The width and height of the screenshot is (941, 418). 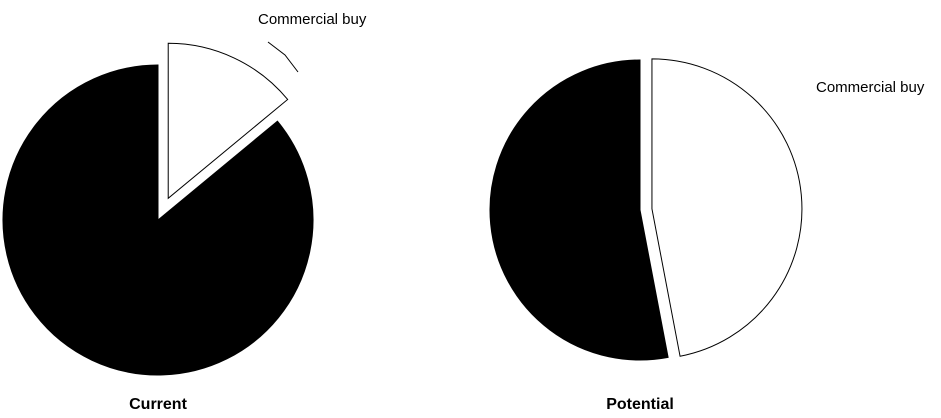 I want to click on chart-title: Potential, so click(x=640, y=404).